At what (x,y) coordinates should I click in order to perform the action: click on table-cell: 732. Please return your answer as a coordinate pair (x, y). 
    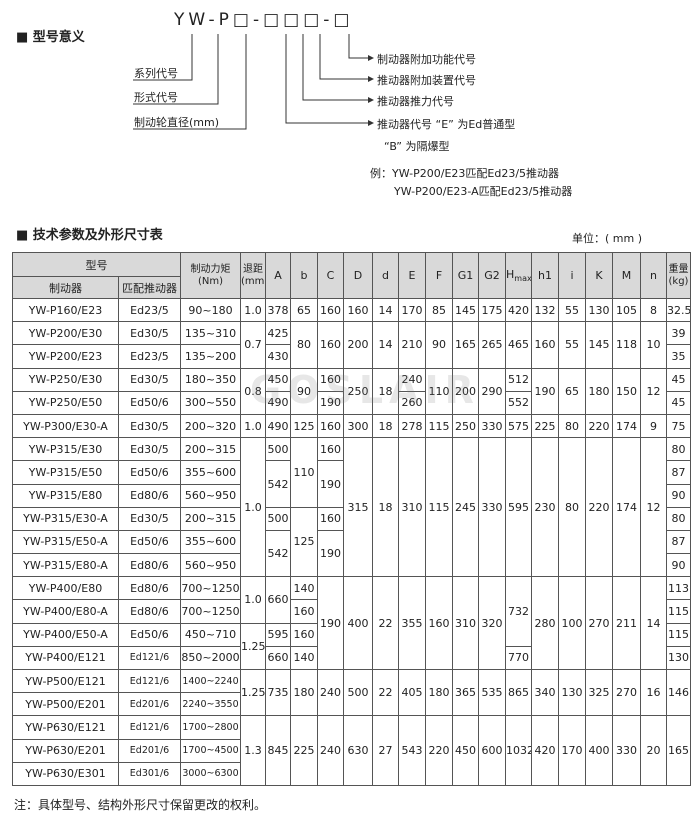
    Looking at the image, I should click on (518, 611).